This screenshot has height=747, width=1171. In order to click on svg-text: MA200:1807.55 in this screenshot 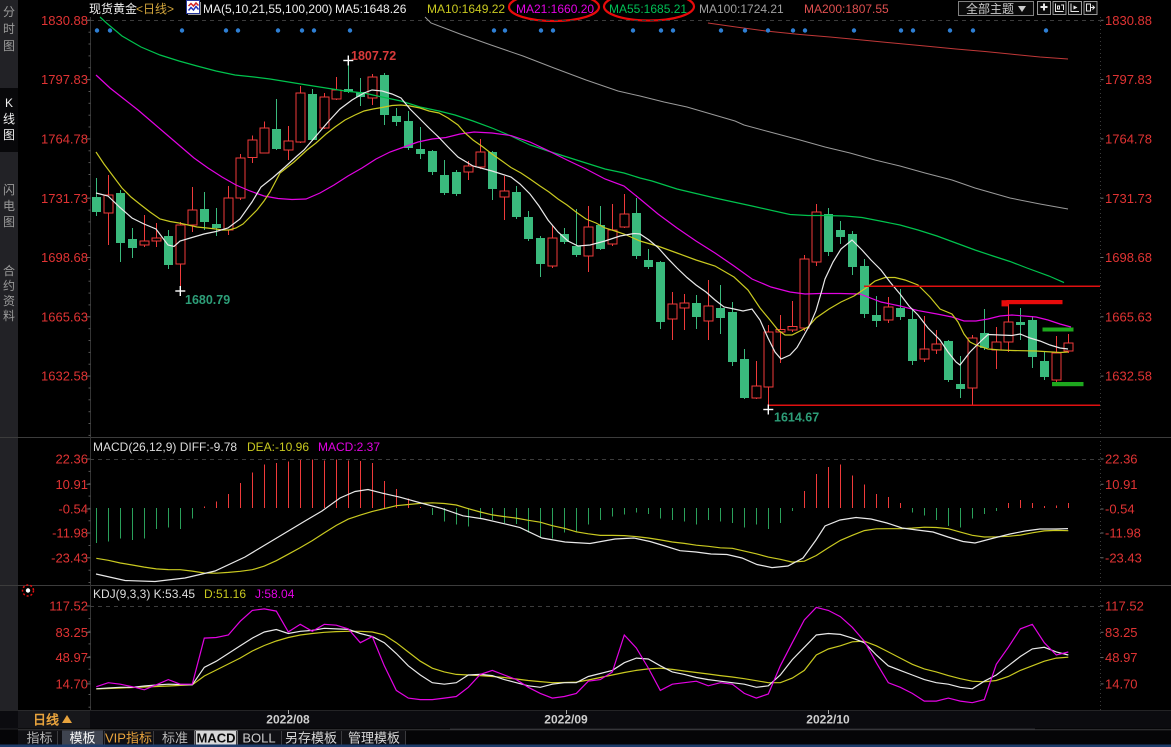, I will do `click(846, 9)`.